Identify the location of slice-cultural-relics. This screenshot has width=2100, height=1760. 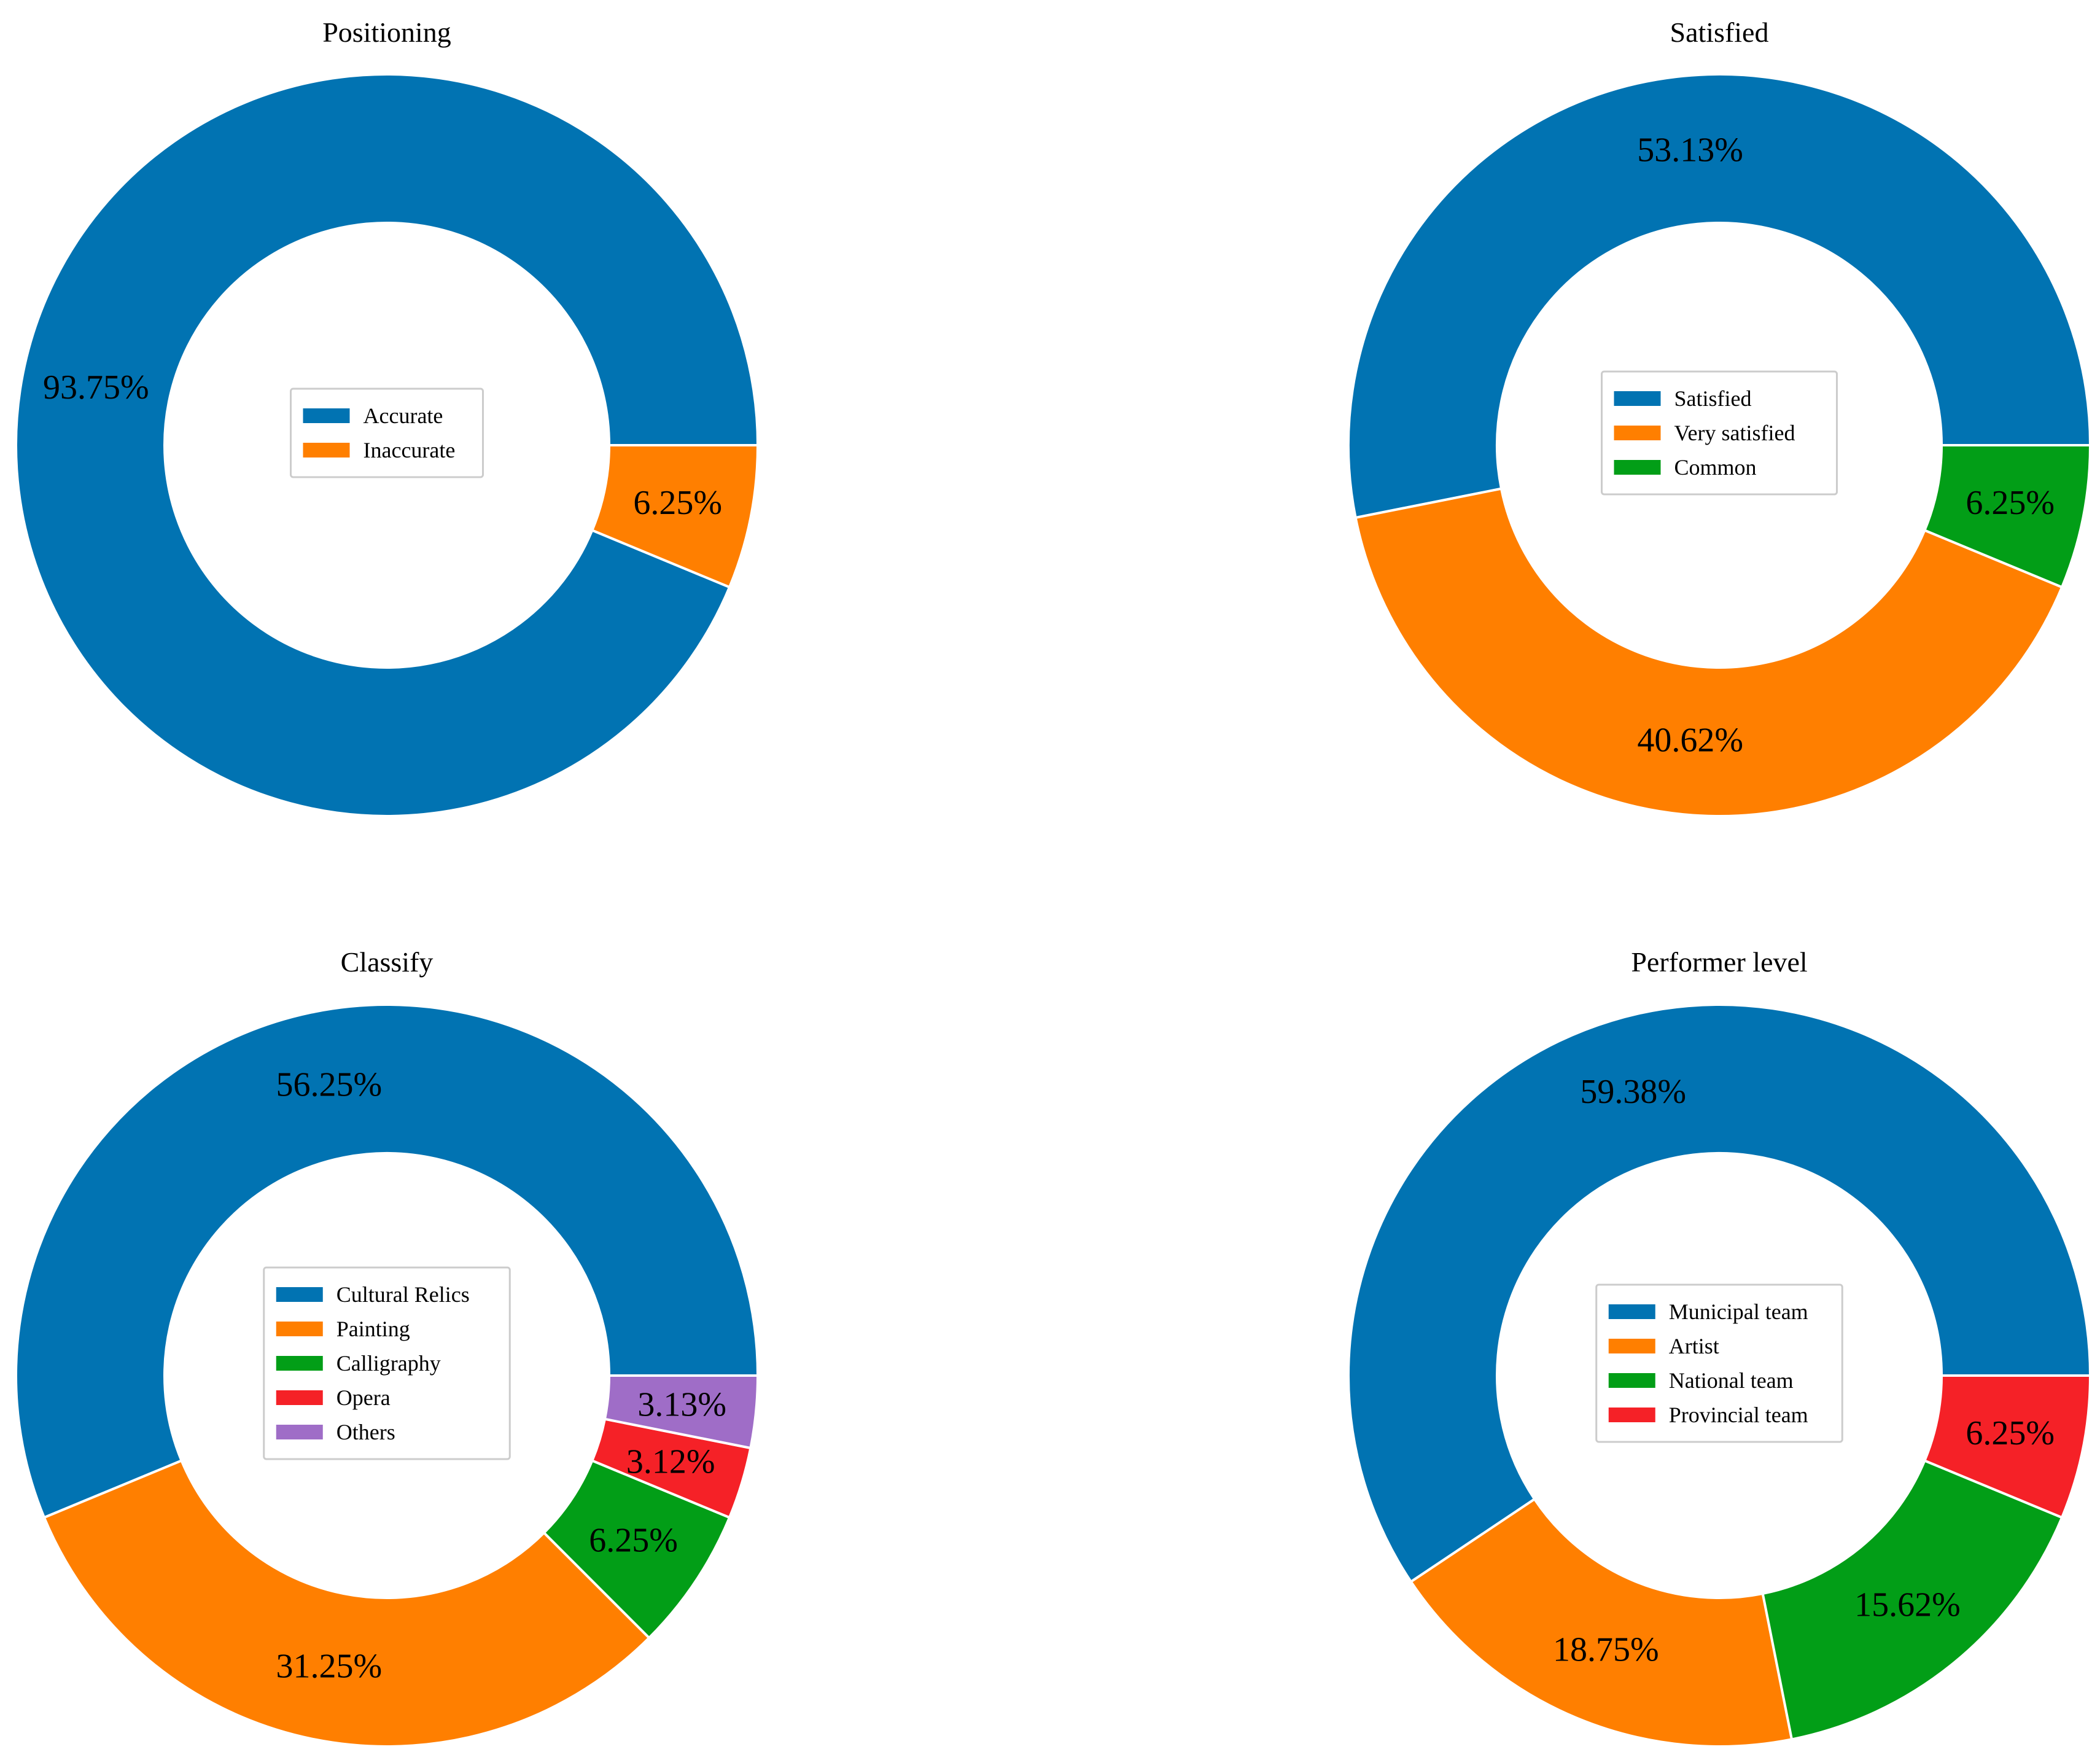
(387, 1261).